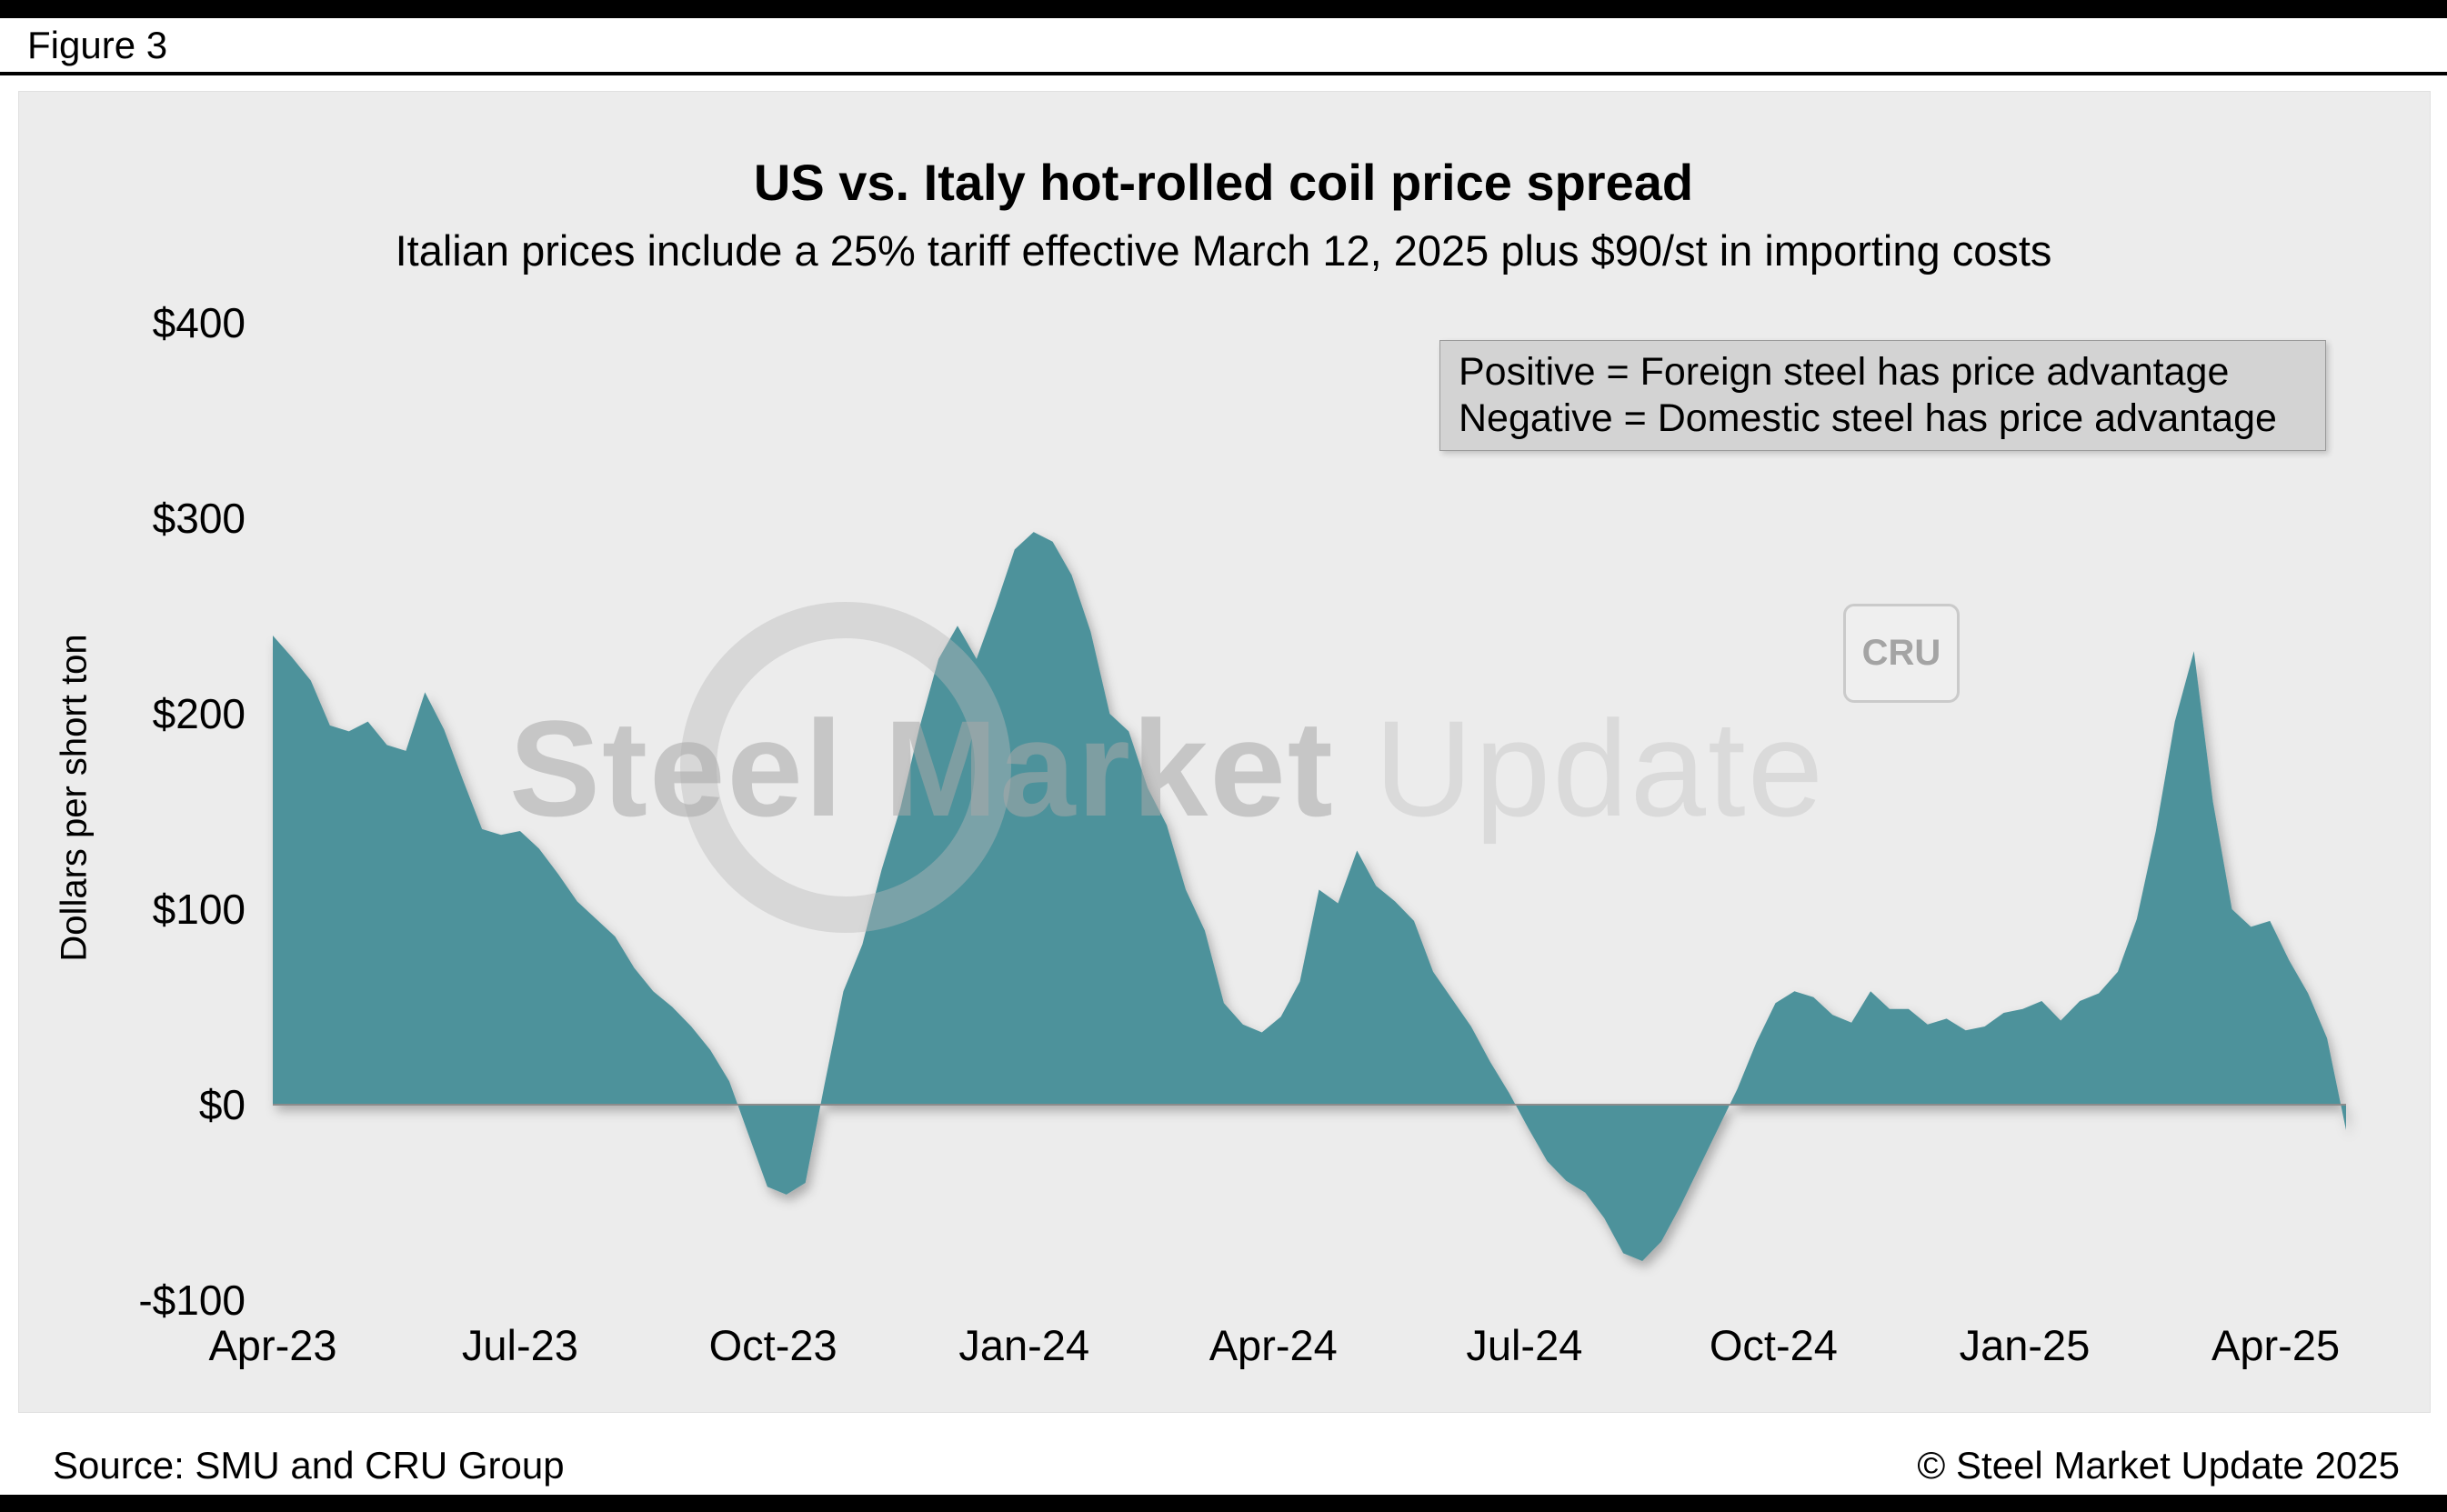 This screenshot has height=1512, width=2447. Describe the element at coordinates (520, 1345) in the screenshot. I see `x-axis-tick-label: Jul-23` at that location.